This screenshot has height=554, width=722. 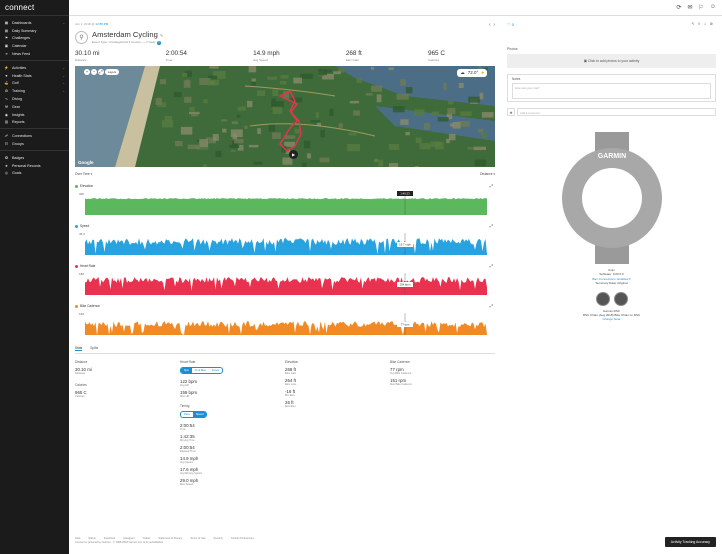 What do you see at coordinates (286, 286) in the screenshot?
I see `series-area` at bounding box center [286, 286].